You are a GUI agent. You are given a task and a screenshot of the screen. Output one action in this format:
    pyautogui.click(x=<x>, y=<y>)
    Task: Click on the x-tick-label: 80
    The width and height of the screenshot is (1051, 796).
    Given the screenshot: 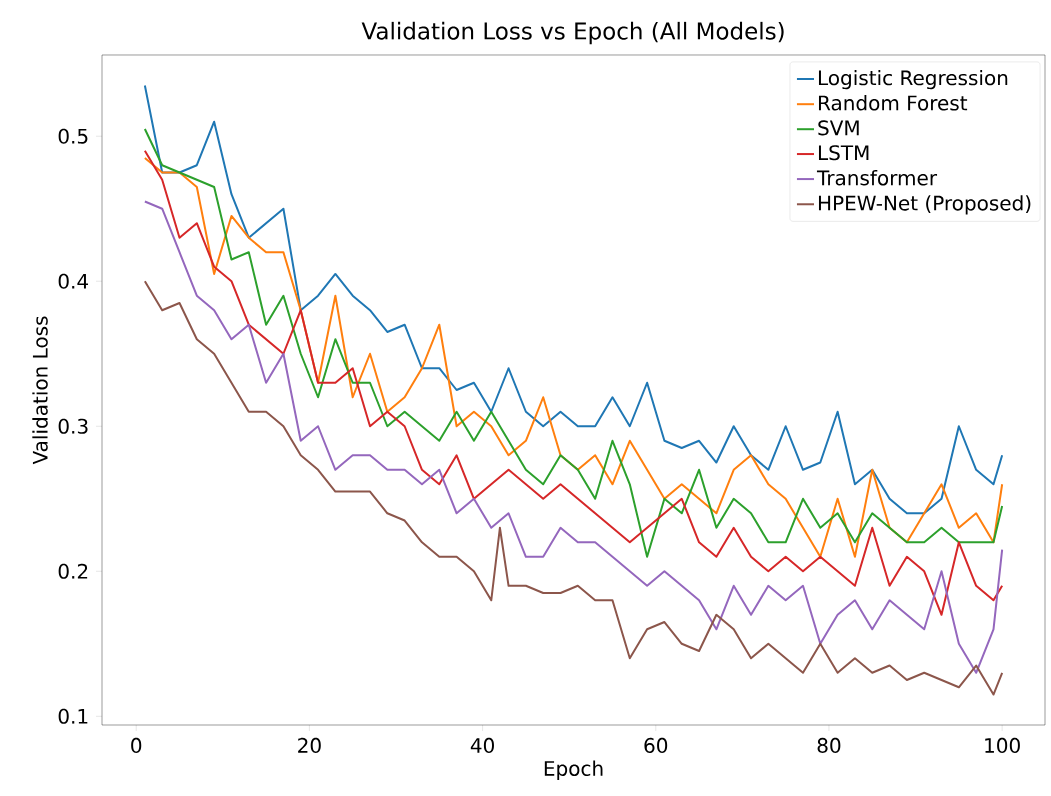 What is the action you would take?
    pyautogui.click(x=829, y=745)
    